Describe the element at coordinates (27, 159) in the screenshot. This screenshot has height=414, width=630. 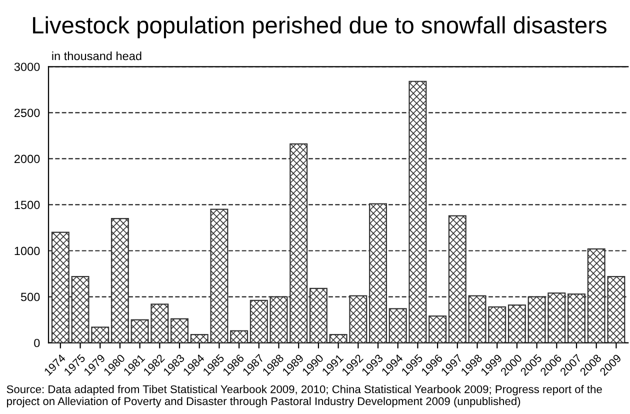
I see `y-tick-label: 2000` at that location.